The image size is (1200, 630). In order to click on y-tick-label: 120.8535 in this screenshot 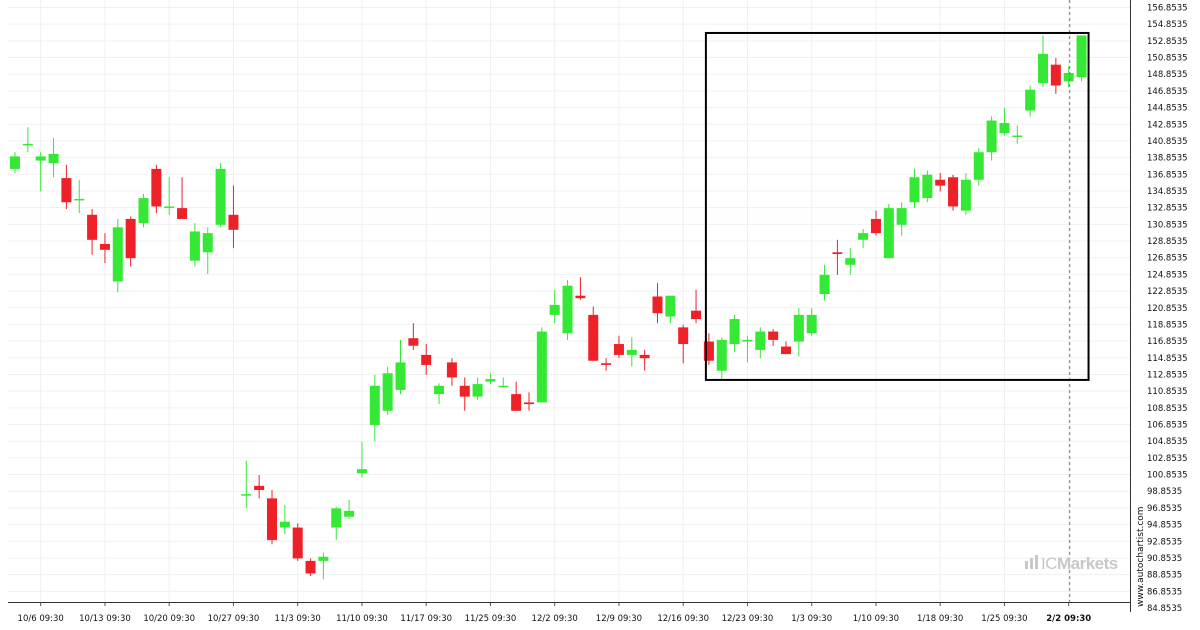, I will do `click(1167, 309)`.